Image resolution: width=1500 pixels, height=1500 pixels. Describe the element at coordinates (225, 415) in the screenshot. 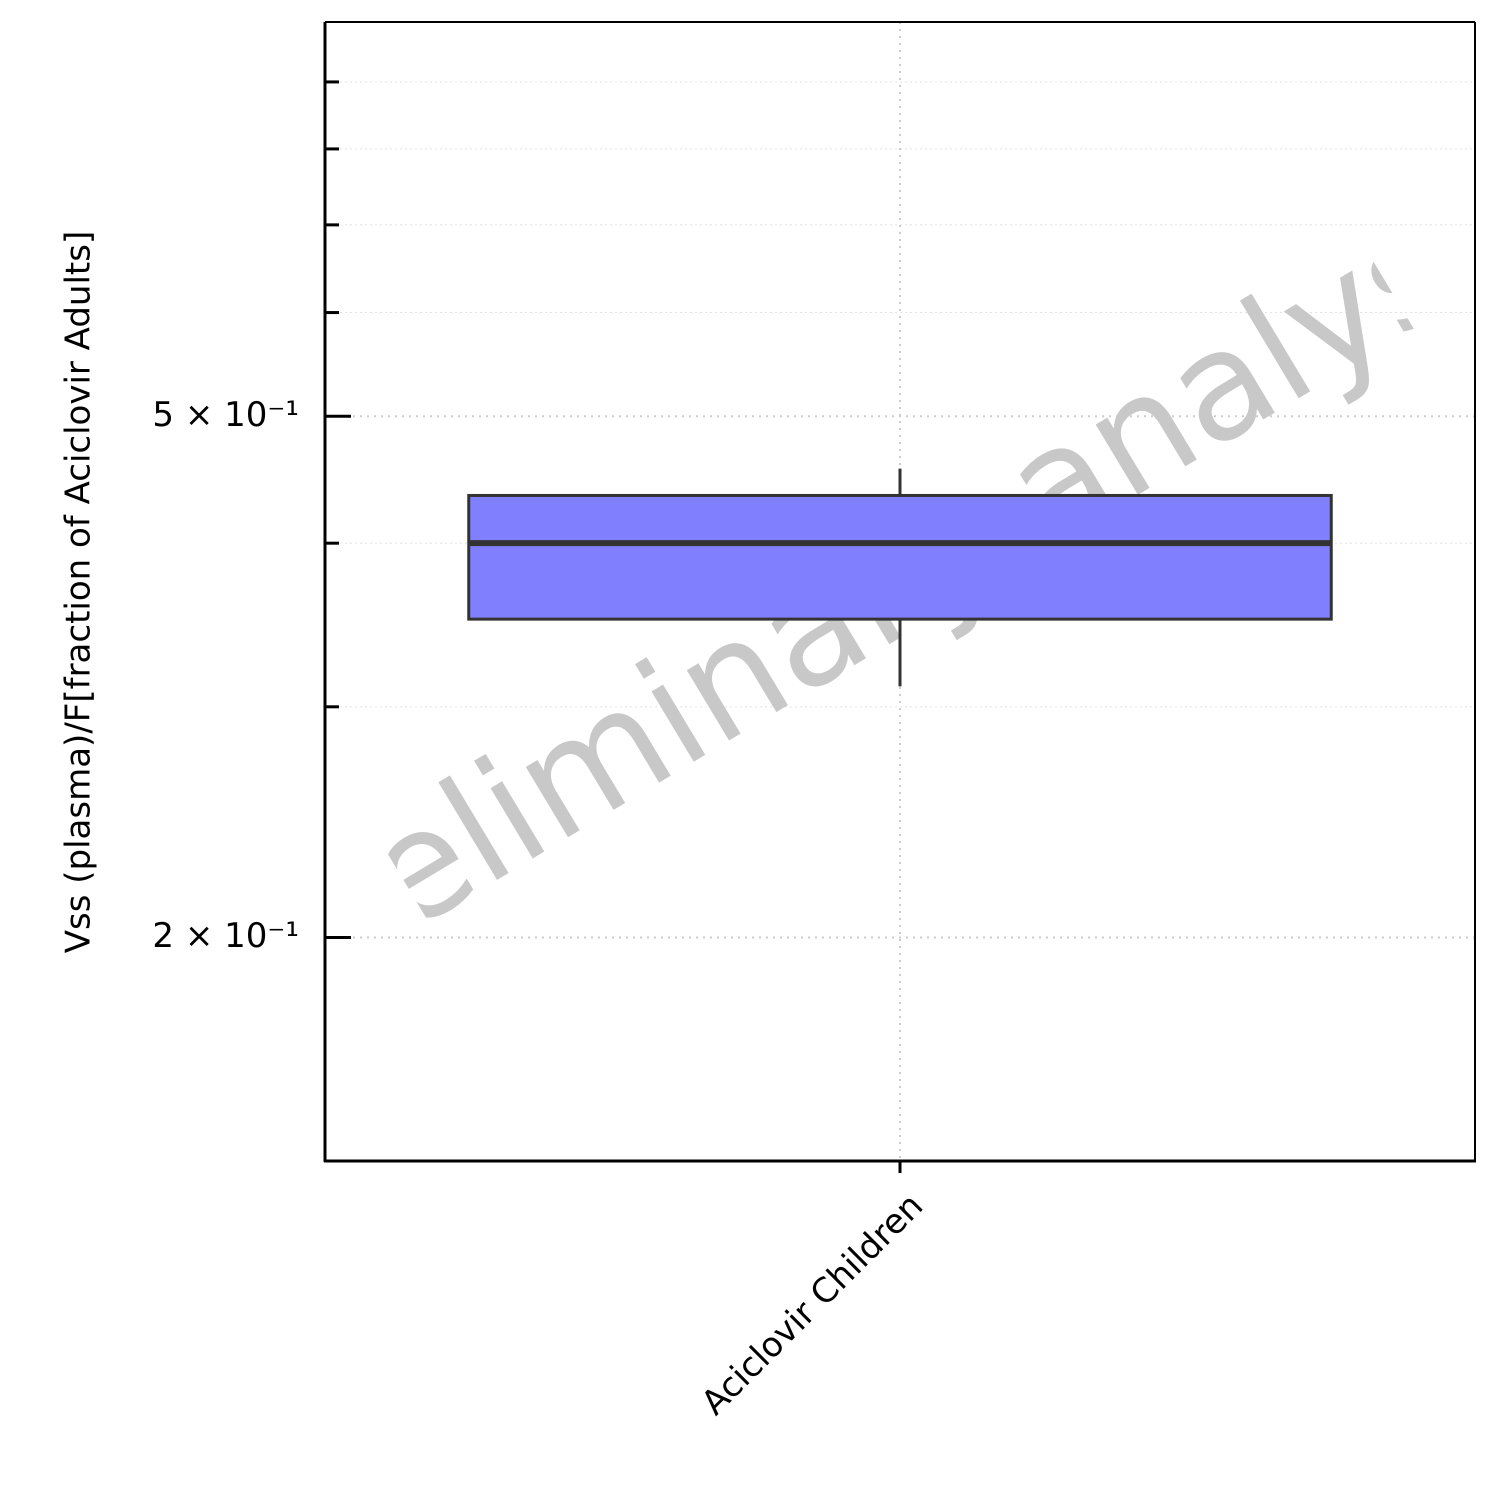

I see `y-tick-label: 5 × 10⁻¹` at that location.